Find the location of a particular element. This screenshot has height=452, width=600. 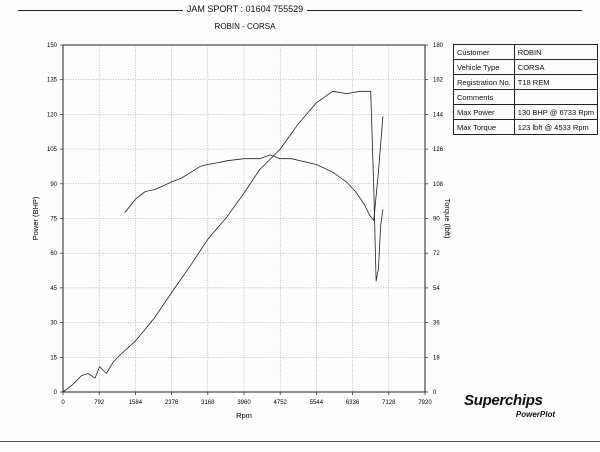

x-tick-label: 7920 is located at coordinates (425, 403).